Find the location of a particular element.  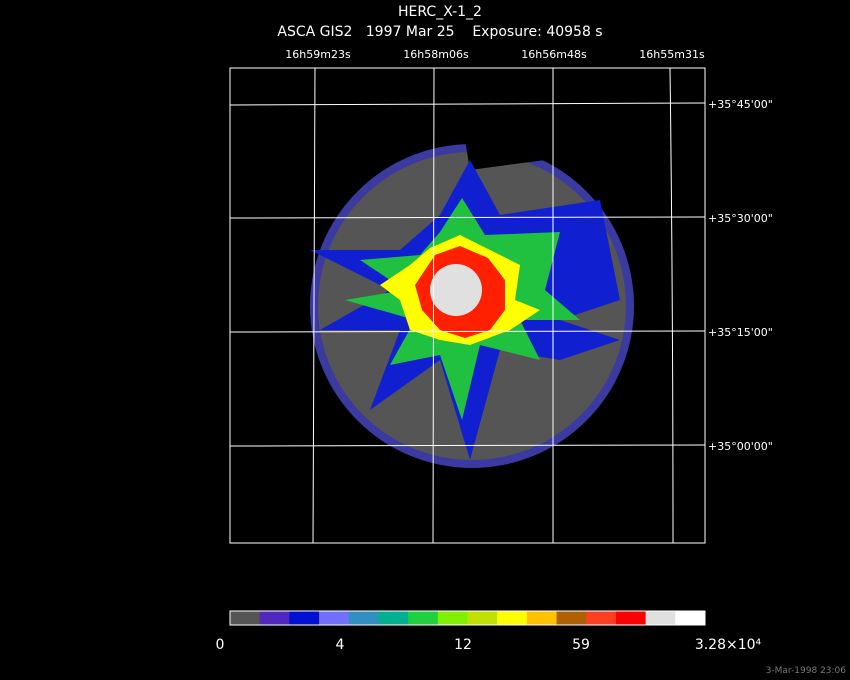

colorbar-label: 59 is located at coordinates (581, 645).